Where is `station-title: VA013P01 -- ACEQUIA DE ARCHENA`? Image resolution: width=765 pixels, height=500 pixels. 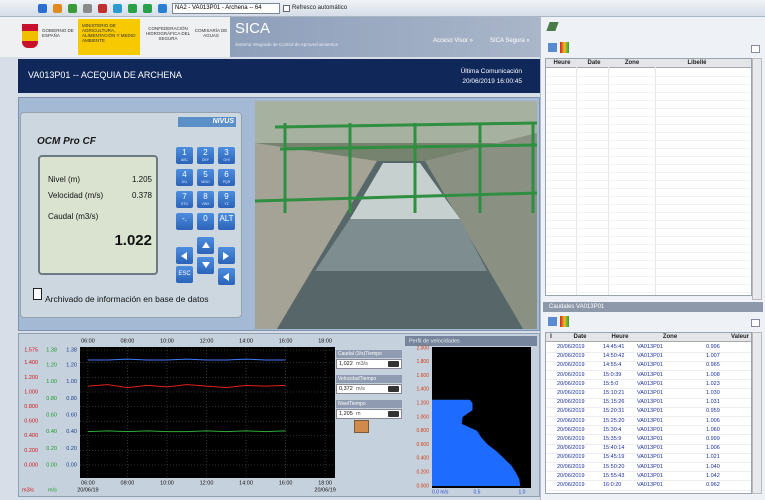
station-title: VA013P01 -- ACEQUIA DE ARCHENA is located at coordinates (105, 75).